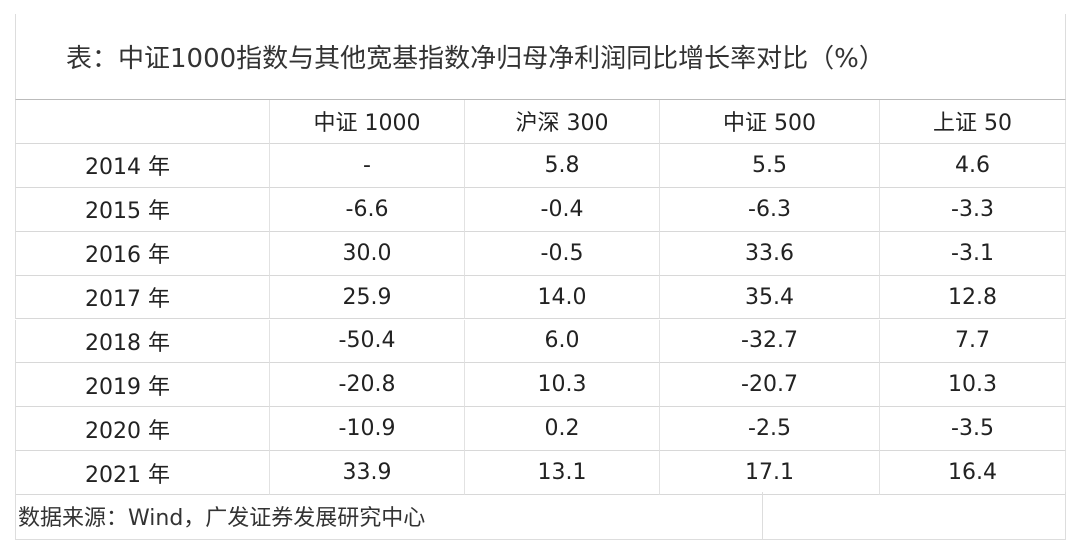  Describe the element at coordinates (770, 122) in the screenshot. I see `header-cell: 中证 500` at that location.